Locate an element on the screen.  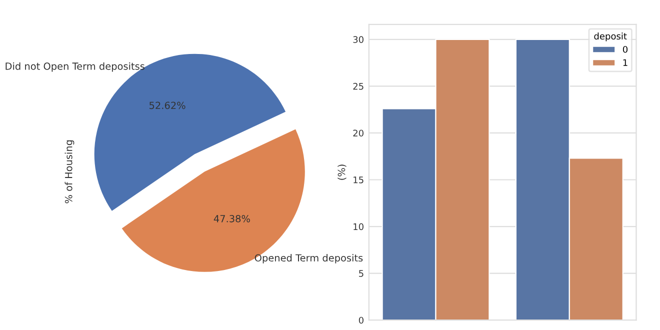
slice-label: Opened Term deposits is located at coordinates (308, 259).